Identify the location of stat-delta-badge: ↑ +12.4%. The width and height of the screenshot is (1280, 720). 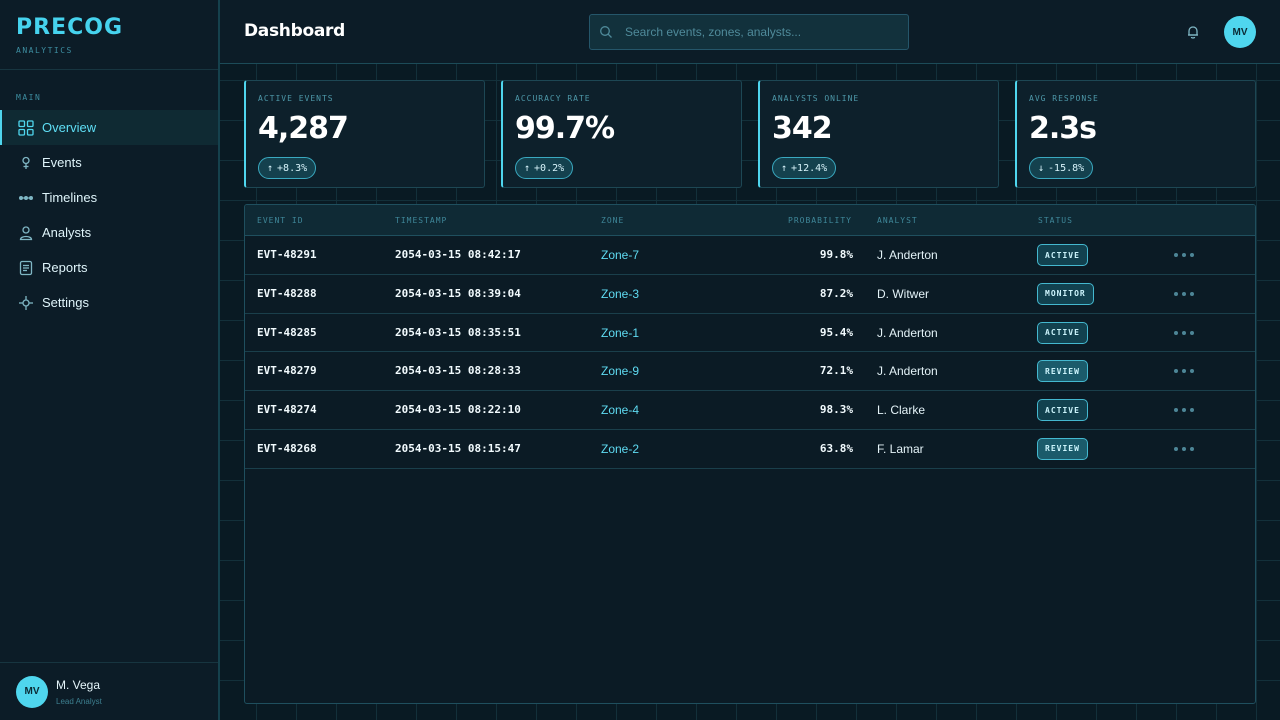
(804, 168).